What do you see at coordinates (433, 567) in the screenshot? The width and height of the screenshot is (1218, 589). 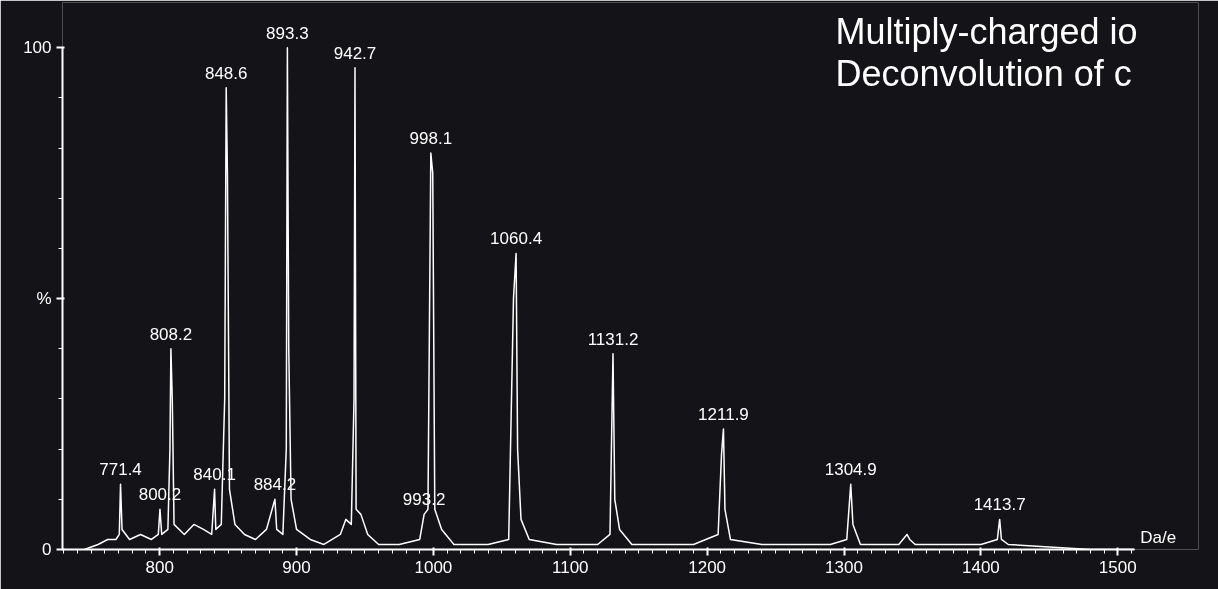 I see `x-tick-label: 1000` at bounding box center [433, 567].